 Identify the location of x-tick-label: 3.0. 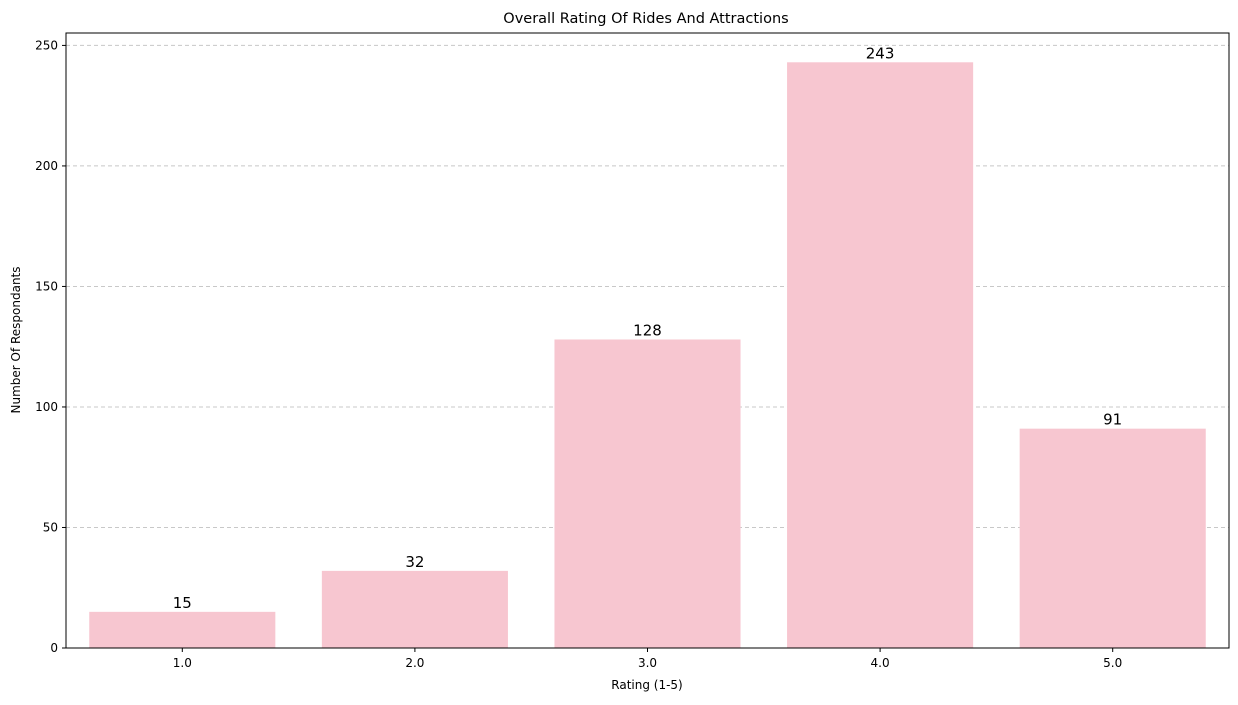
(647, 663).